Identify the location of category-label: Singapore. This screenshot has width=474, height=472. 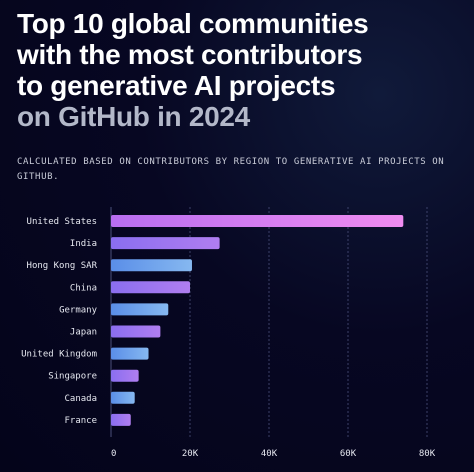
(72, 377).